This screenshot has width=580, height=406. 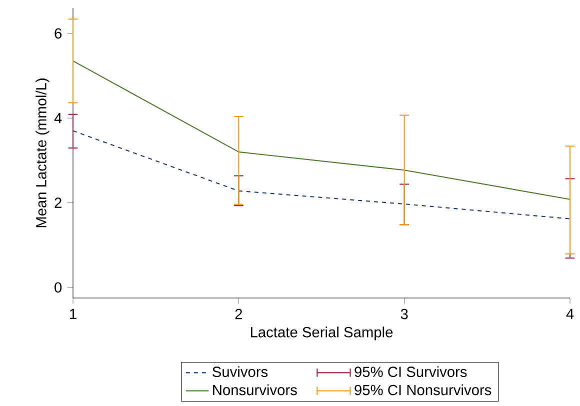 What do you see at coordinates (321, 333) in the screenshot?
I see `x-axis-title: Lactate Serial Sample` at bounding box center [321, 333].